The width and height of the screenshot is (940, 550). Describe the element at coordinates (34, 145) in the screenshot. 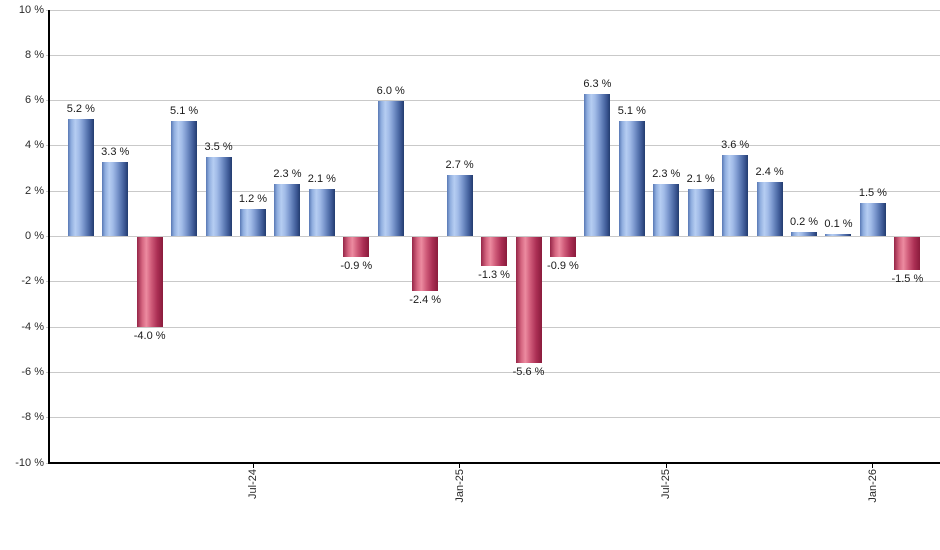

I see `y-axis-tick-label: 4 %` at that location.